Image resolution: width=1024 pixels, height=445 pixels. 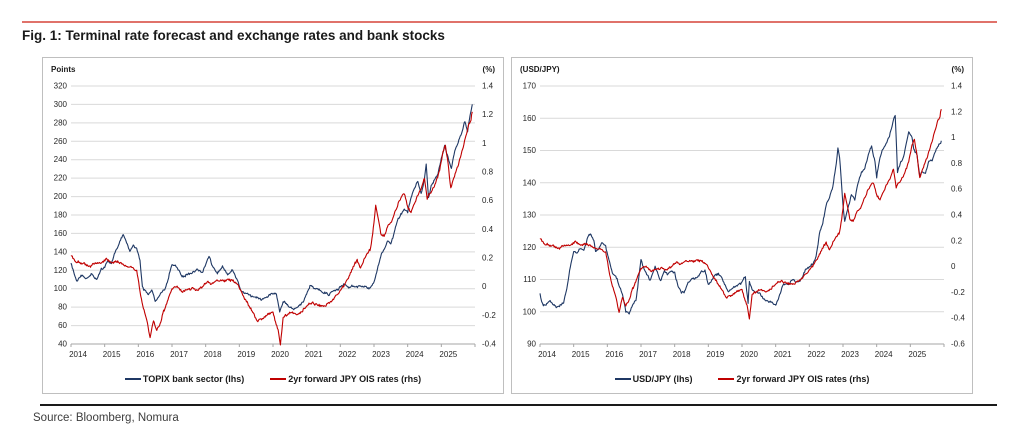 What do you see at coordinates (529, 279) in the screenshot?
I see `left-axis-tick-label: 110` at bounding box center [529, 279].